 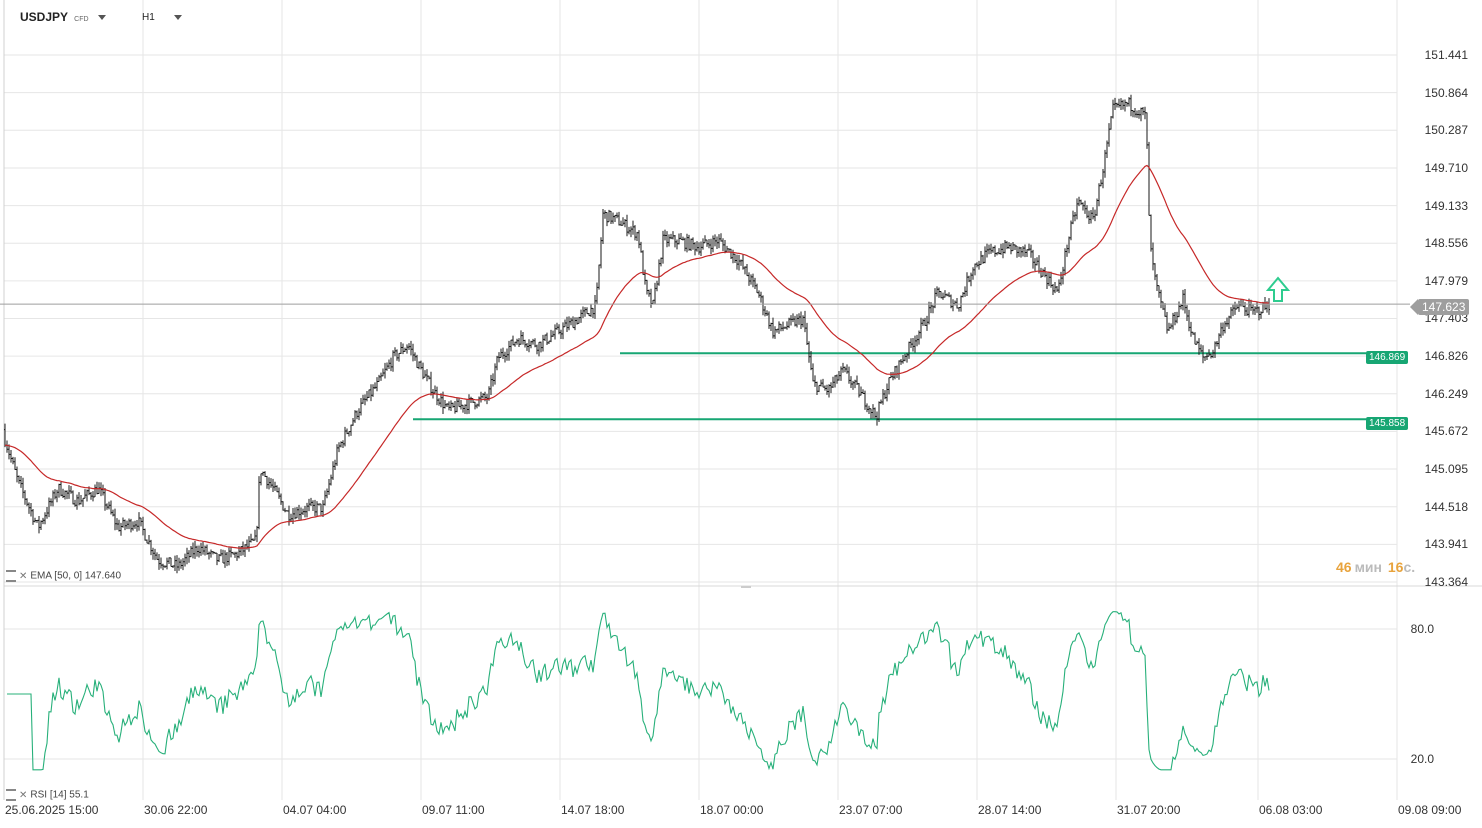 I want to click on ema-indicator-label: ✕ EMA [50, 0] 147.640, so click(x=63, y=576).